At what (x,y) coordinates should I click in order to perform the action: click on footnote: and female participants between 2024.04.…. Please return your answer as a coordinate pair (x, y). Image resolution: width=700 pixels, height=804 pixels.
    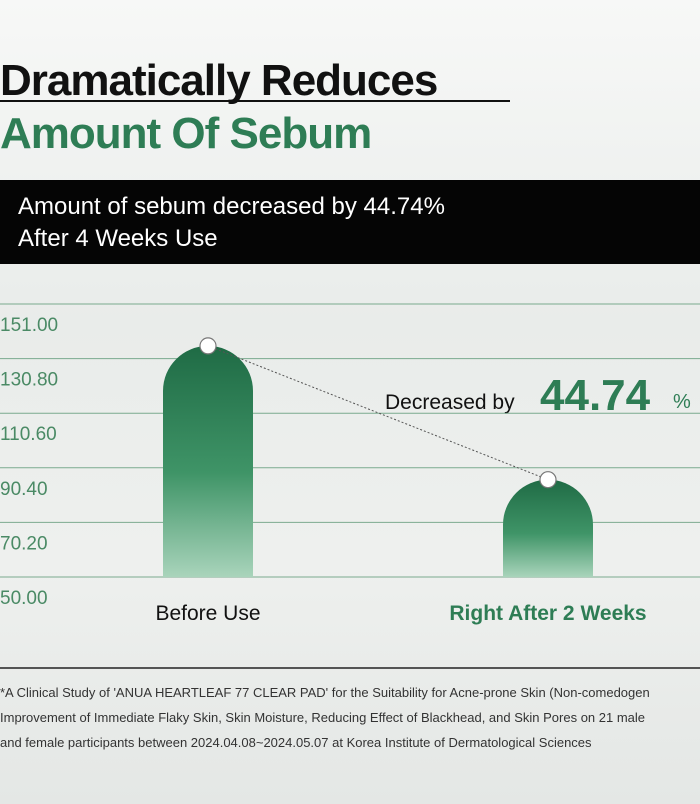
    Looking at the image, I should click on (296, 742).